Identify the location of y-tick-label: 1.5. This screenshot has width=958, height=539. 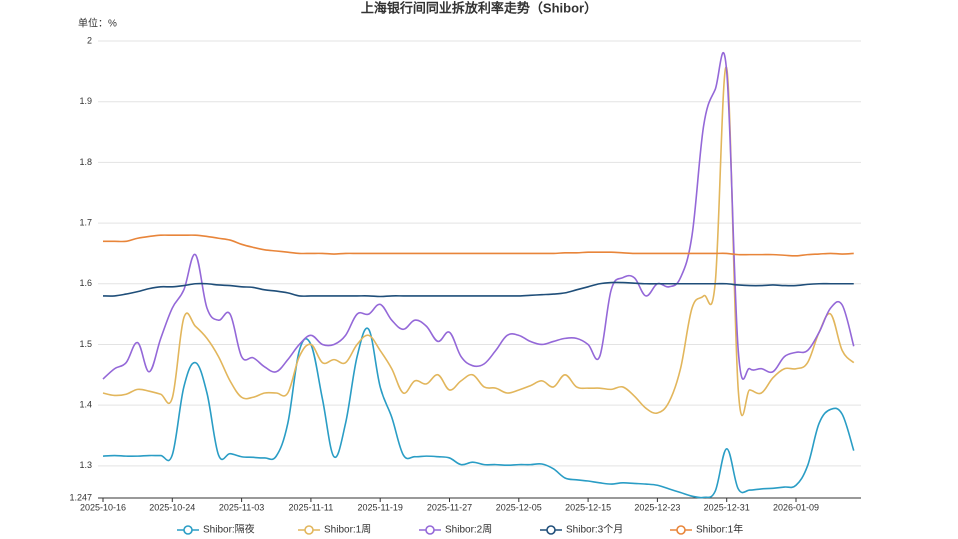
(85, 344).